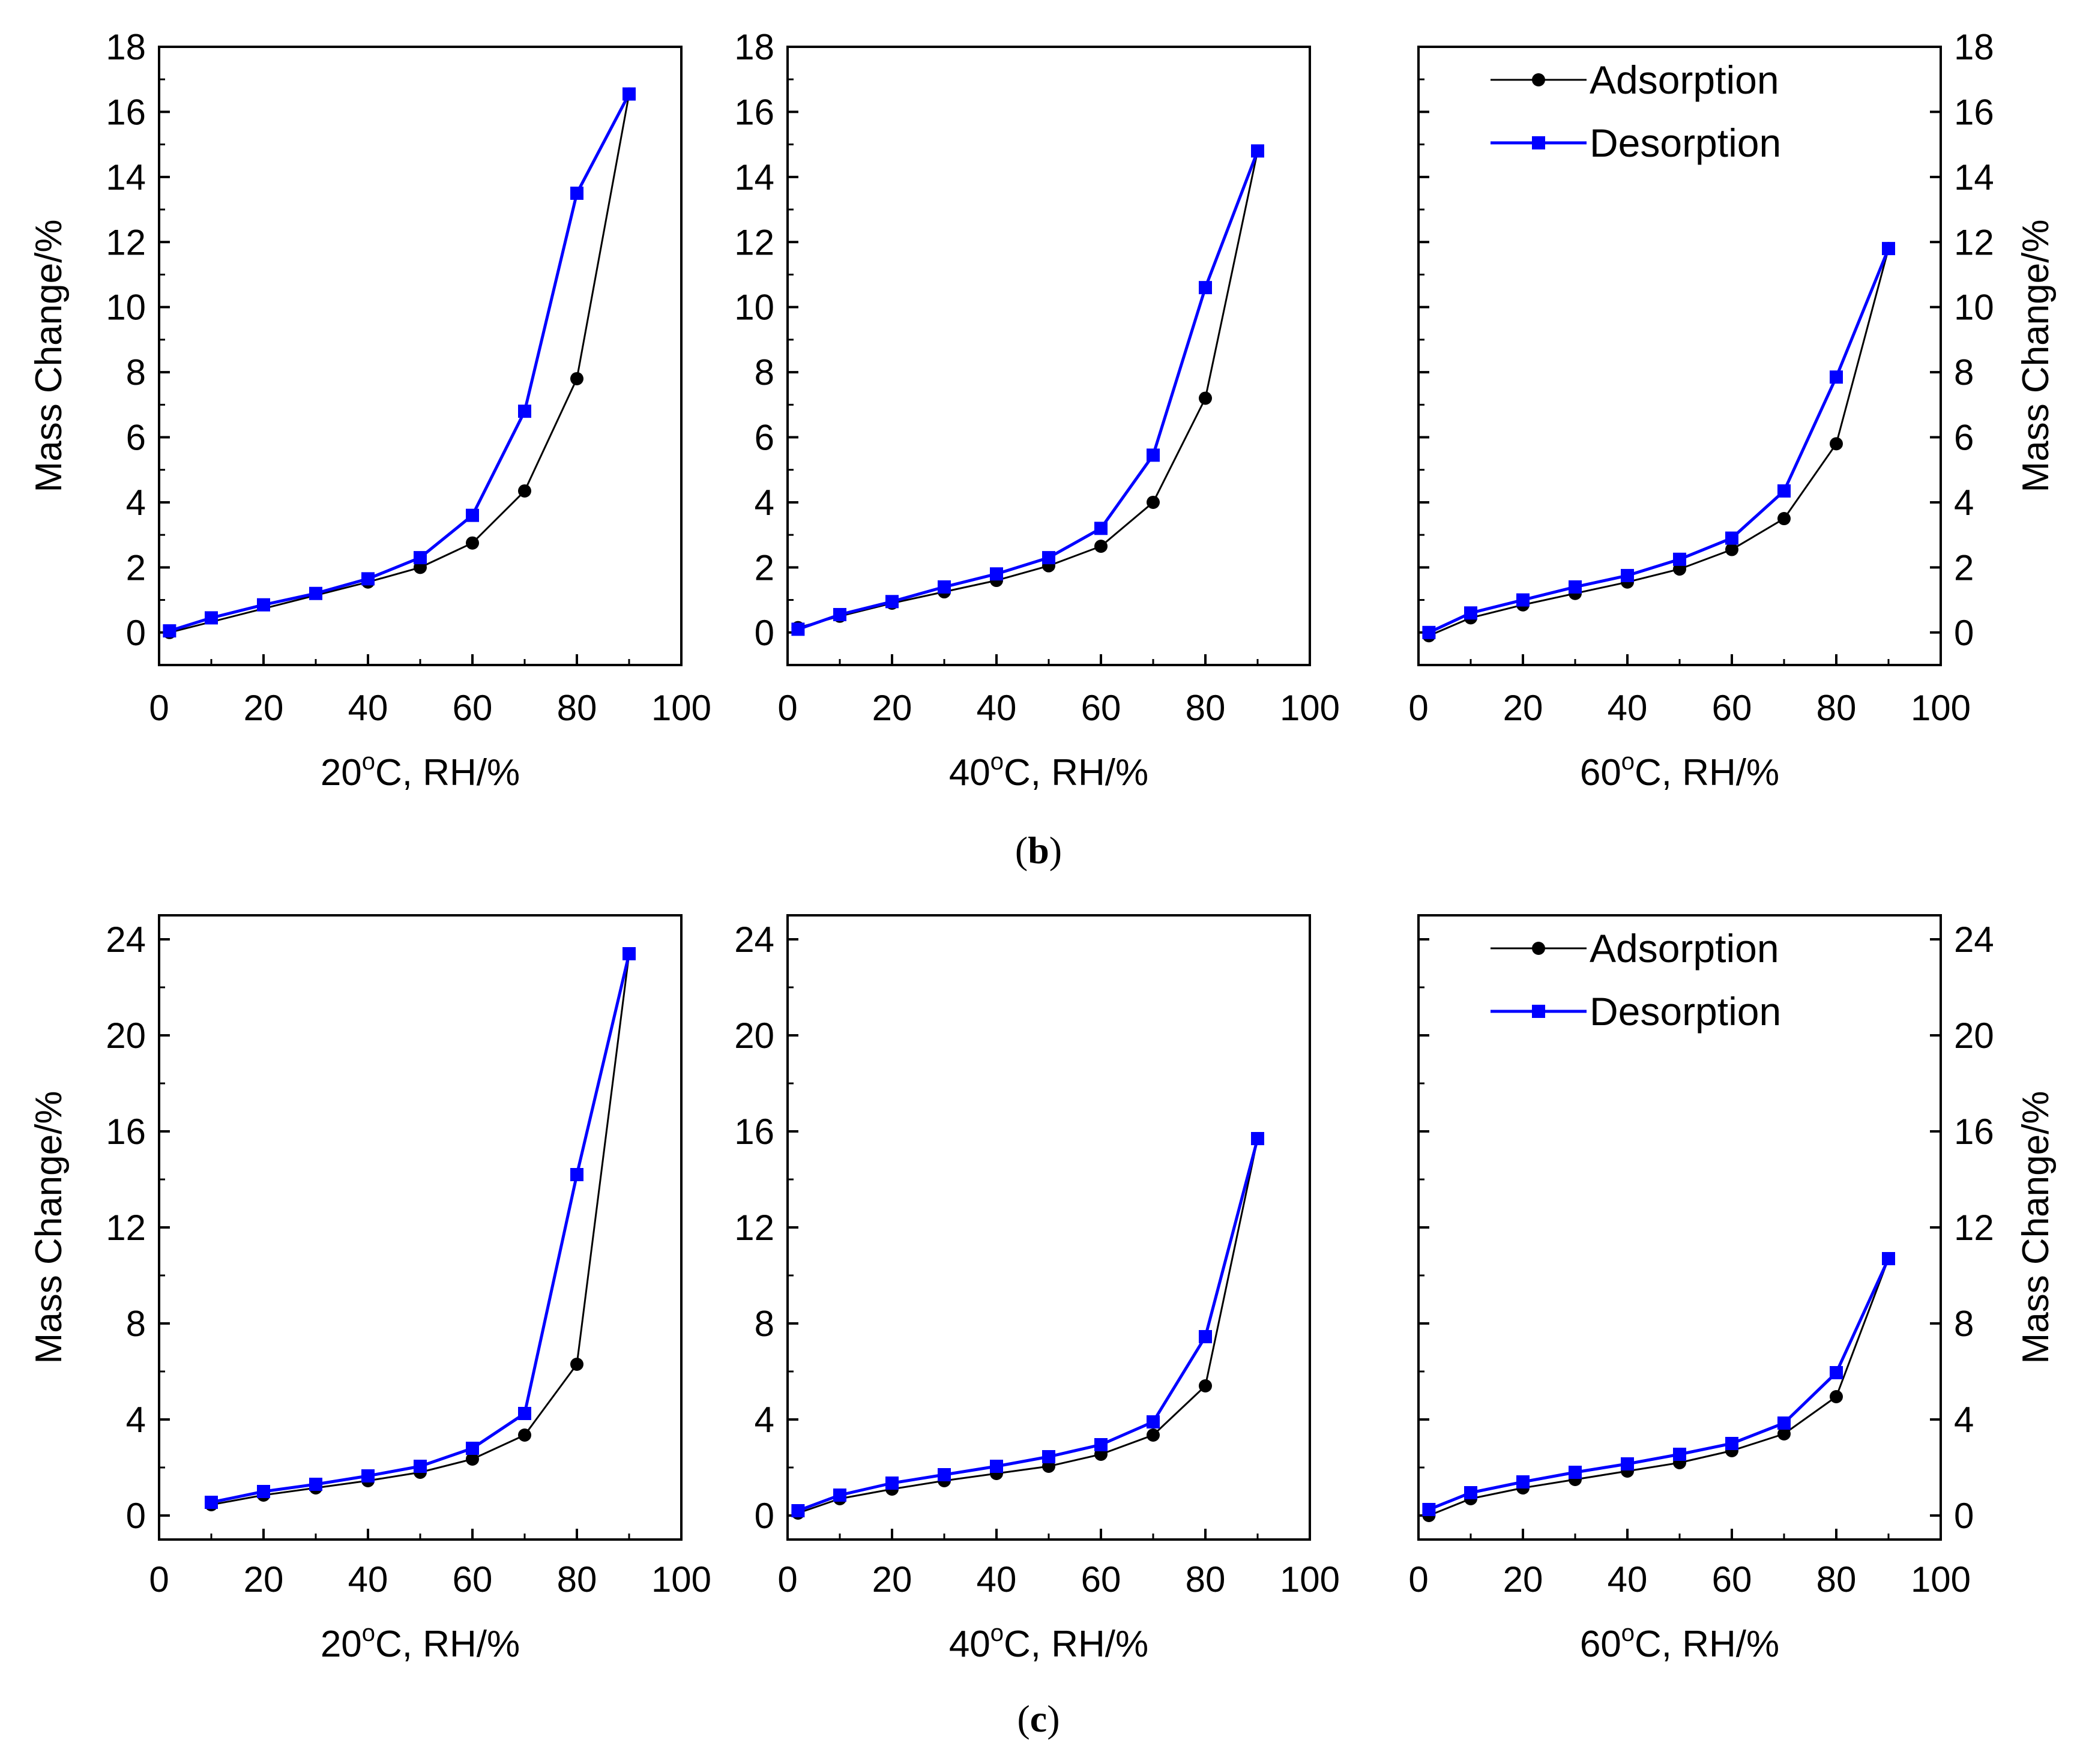 This screenshot has height=1764, width=2077. Describe the element at coordinates (1538, 1012) in the screenshot. I see `legend-desorption-marker` at that location.